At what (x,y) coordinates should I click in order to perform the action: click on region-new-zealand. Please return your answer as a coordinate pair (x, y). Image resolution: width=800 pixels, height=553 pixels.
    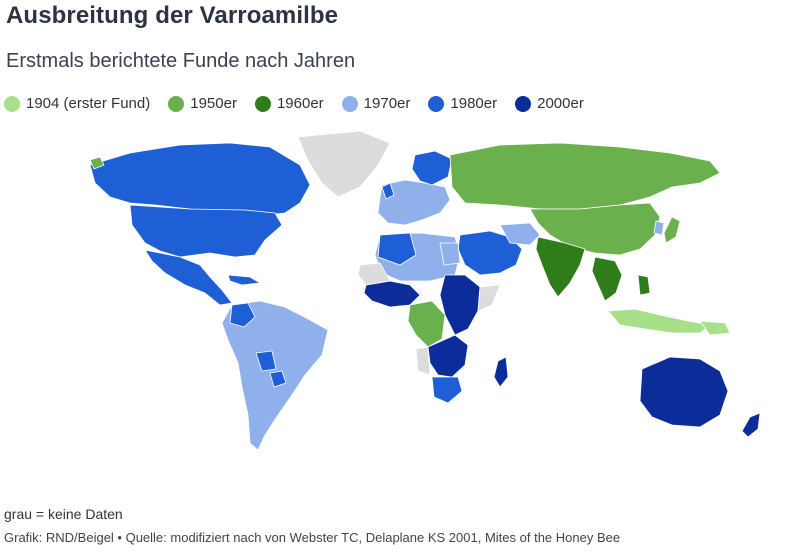
    Looking at the image, I should click on (751, 425).